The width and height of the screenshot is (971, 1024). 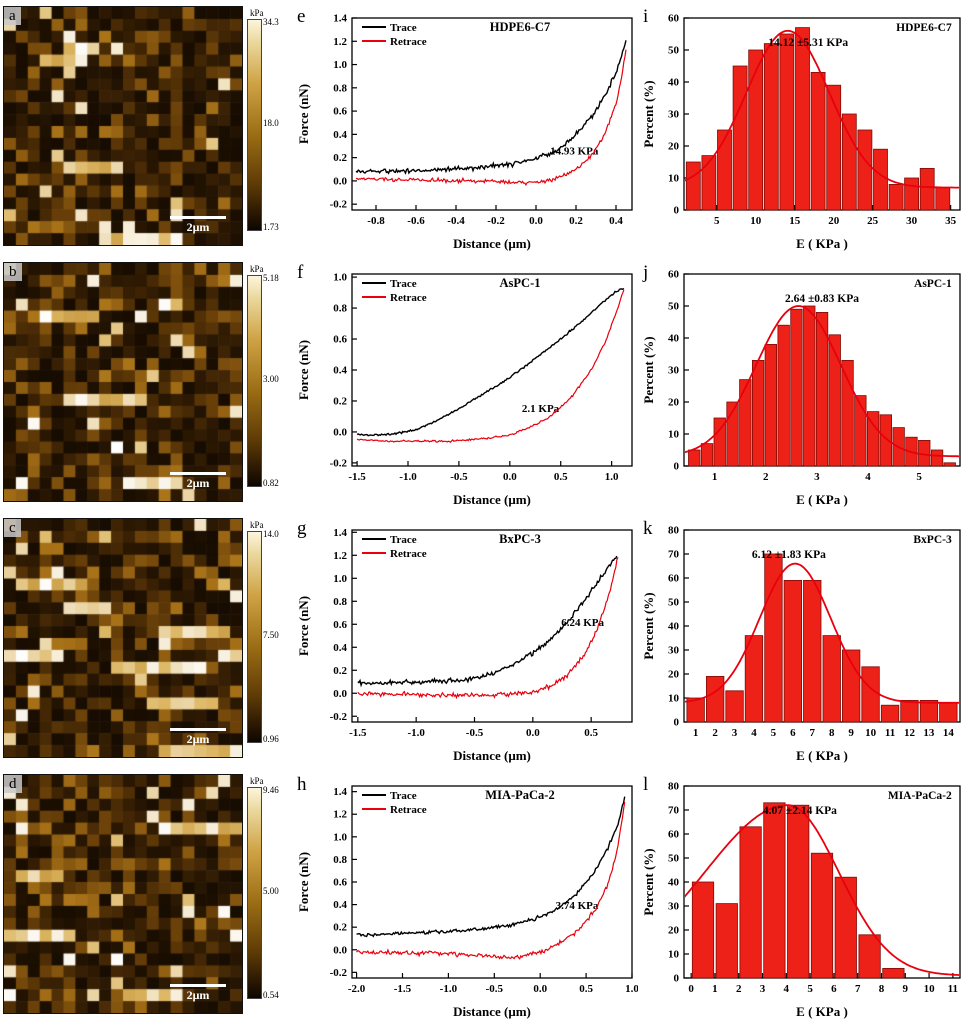 What do you see at coordinates (254, 893) in the screenshot?
I see `colorbar-gradient` at bounding box center [254, 893].